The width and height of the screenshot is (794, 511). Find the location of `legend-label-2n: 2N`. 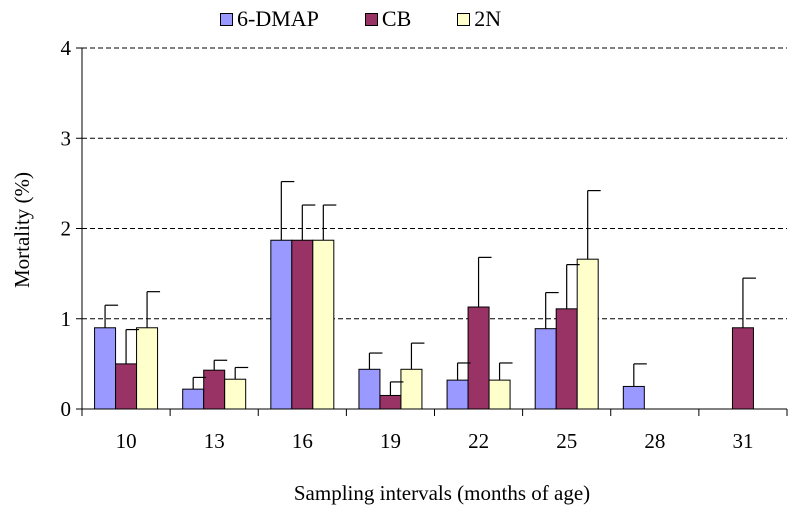

legend-label-2n: 2N is located at coordinates (488, 18).